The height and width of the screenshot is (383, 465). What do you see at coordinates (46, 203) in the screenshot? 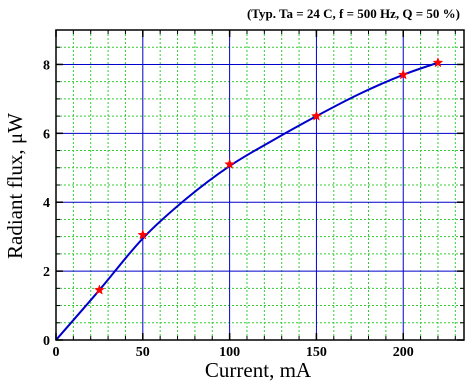
I see `y-tick-label: 4` at bounding box center [46, 203].